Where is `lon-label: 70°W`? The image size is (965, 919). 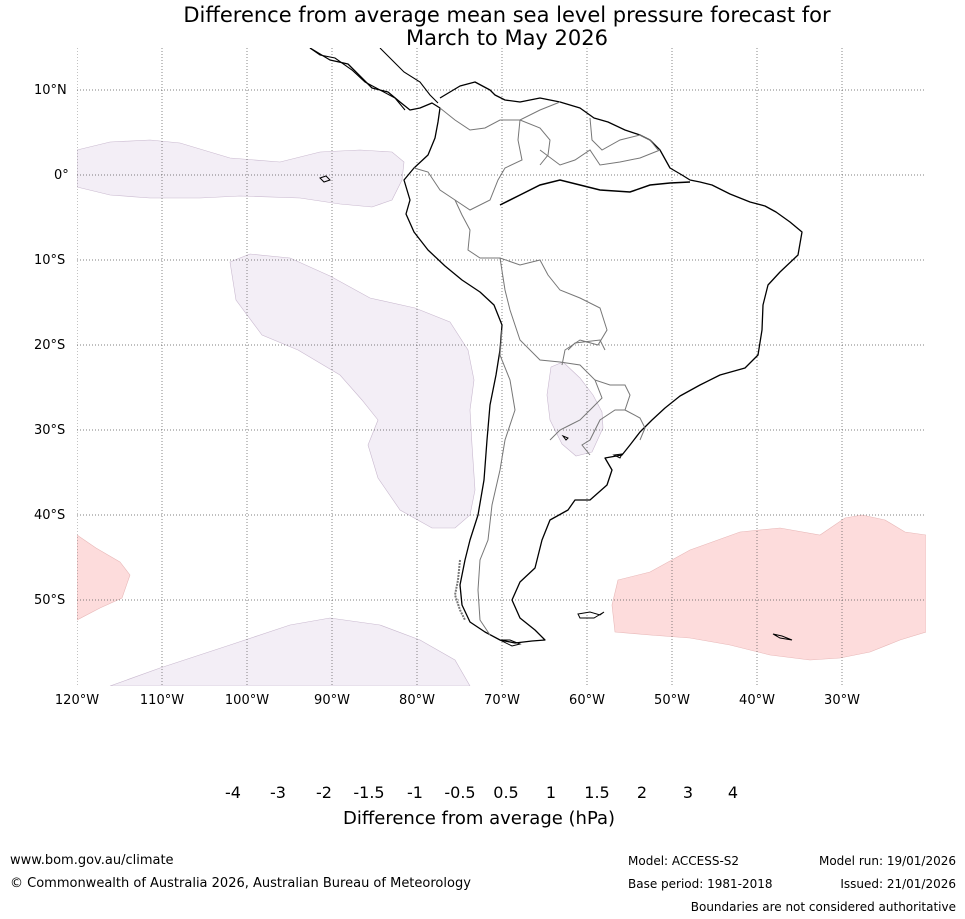 lon-label: 70°W is located at coordinates (502, 700).